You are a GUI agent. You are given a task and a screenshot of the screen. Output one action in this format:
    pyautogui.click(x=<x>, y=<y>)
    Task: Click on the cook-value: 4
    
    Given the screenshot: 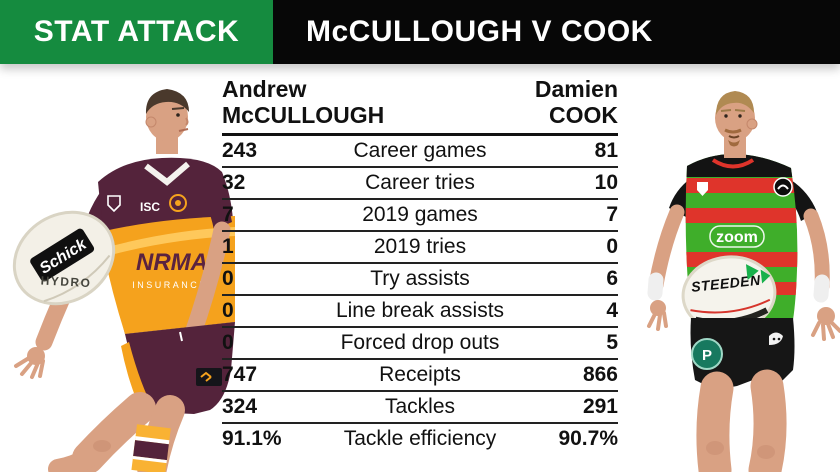 What is the action you would take?
    pyautogui.click(x=612, y=310)
    